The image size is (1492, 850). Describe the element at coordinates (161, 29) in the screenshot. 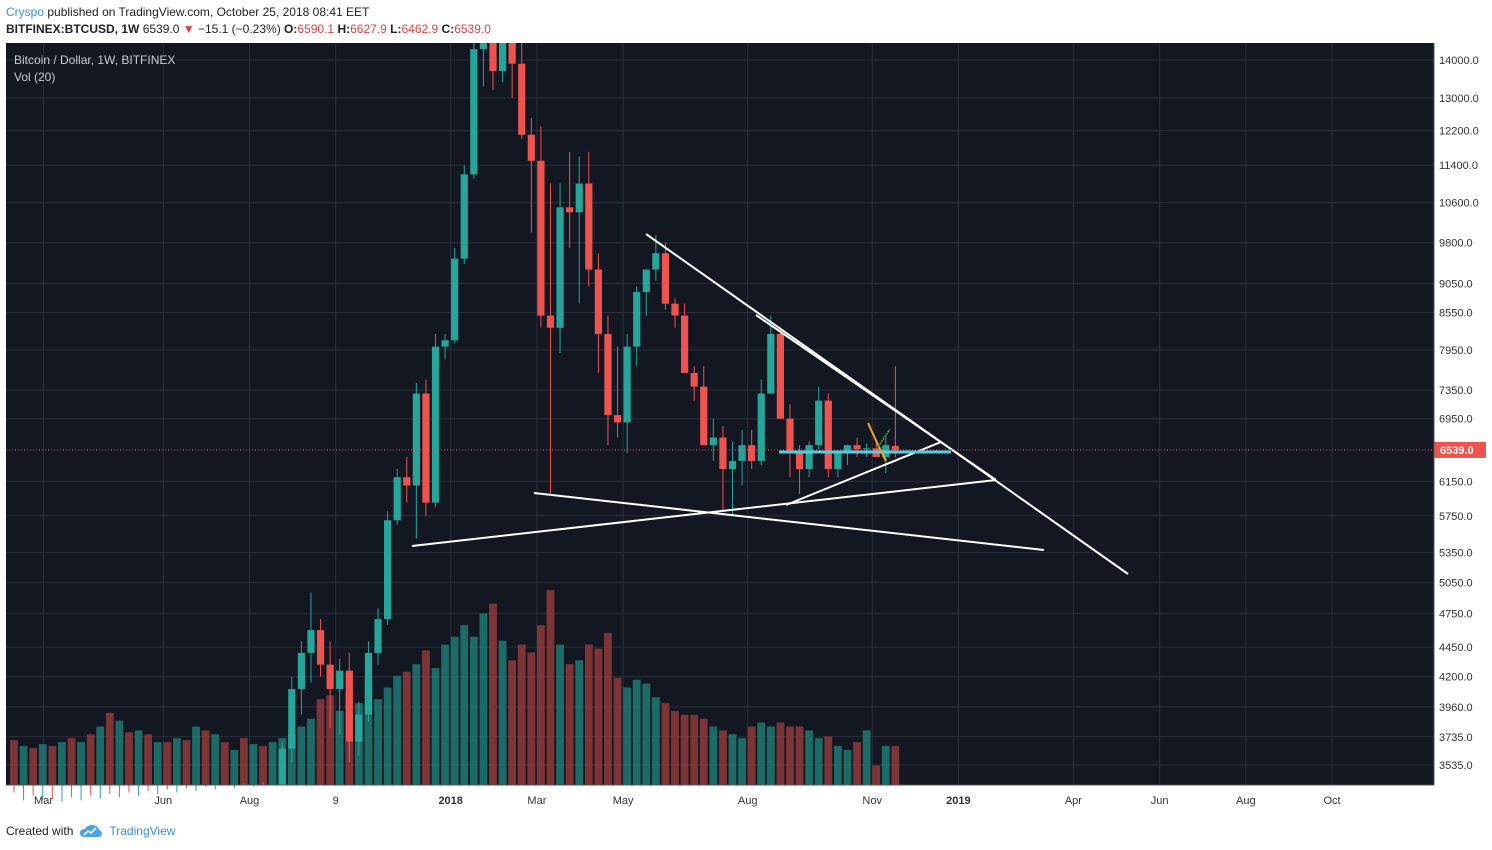

I see `last-price: 6539.0` at that location.